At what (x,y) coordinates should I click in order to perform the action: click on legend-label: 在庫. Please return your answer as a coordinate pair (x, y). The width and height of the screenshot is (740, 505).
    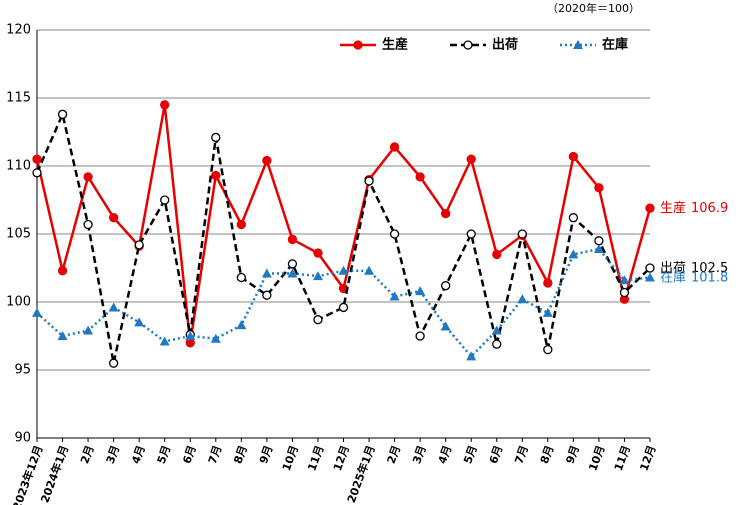
    Looking at the image, I should click on (615, 45).